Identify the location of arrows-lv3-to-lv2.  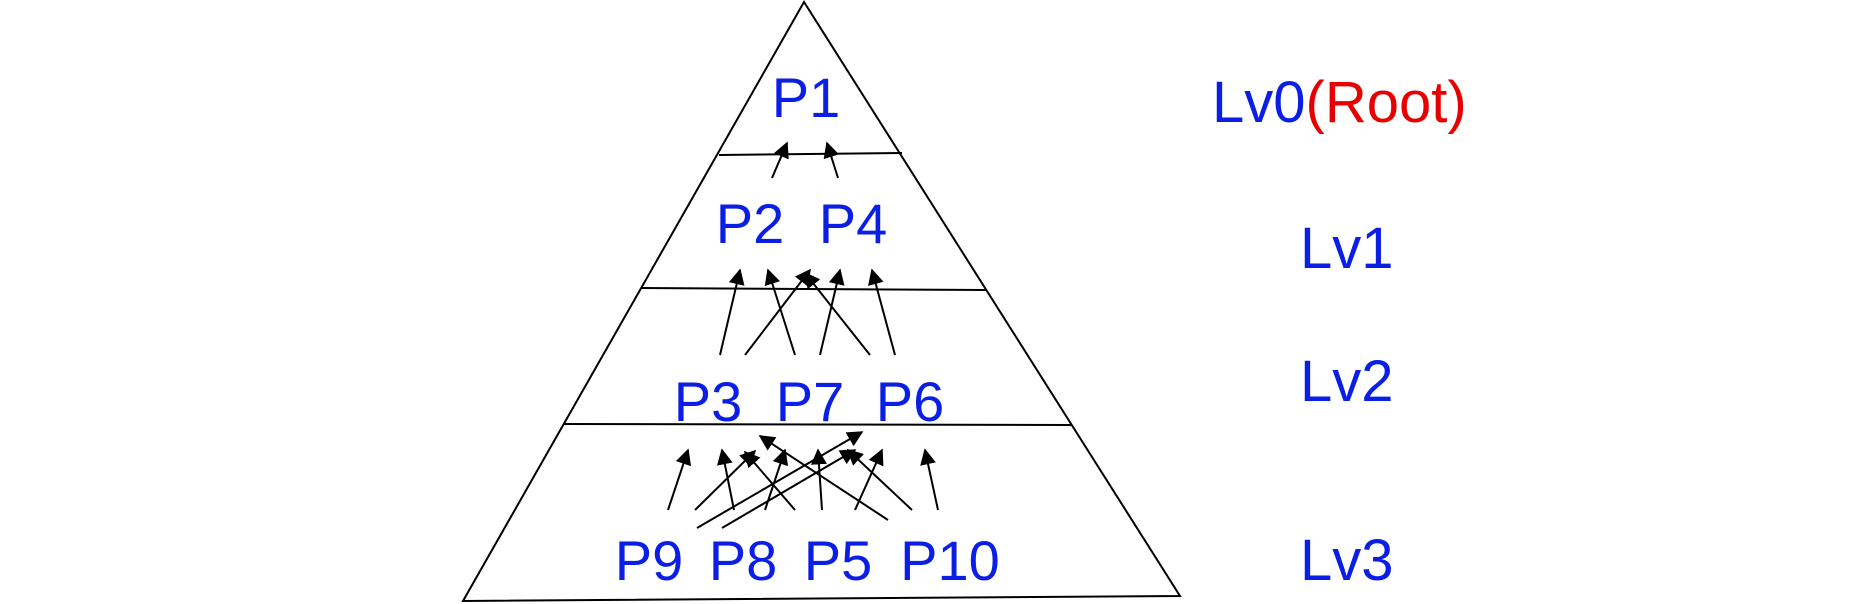
(803, 480).